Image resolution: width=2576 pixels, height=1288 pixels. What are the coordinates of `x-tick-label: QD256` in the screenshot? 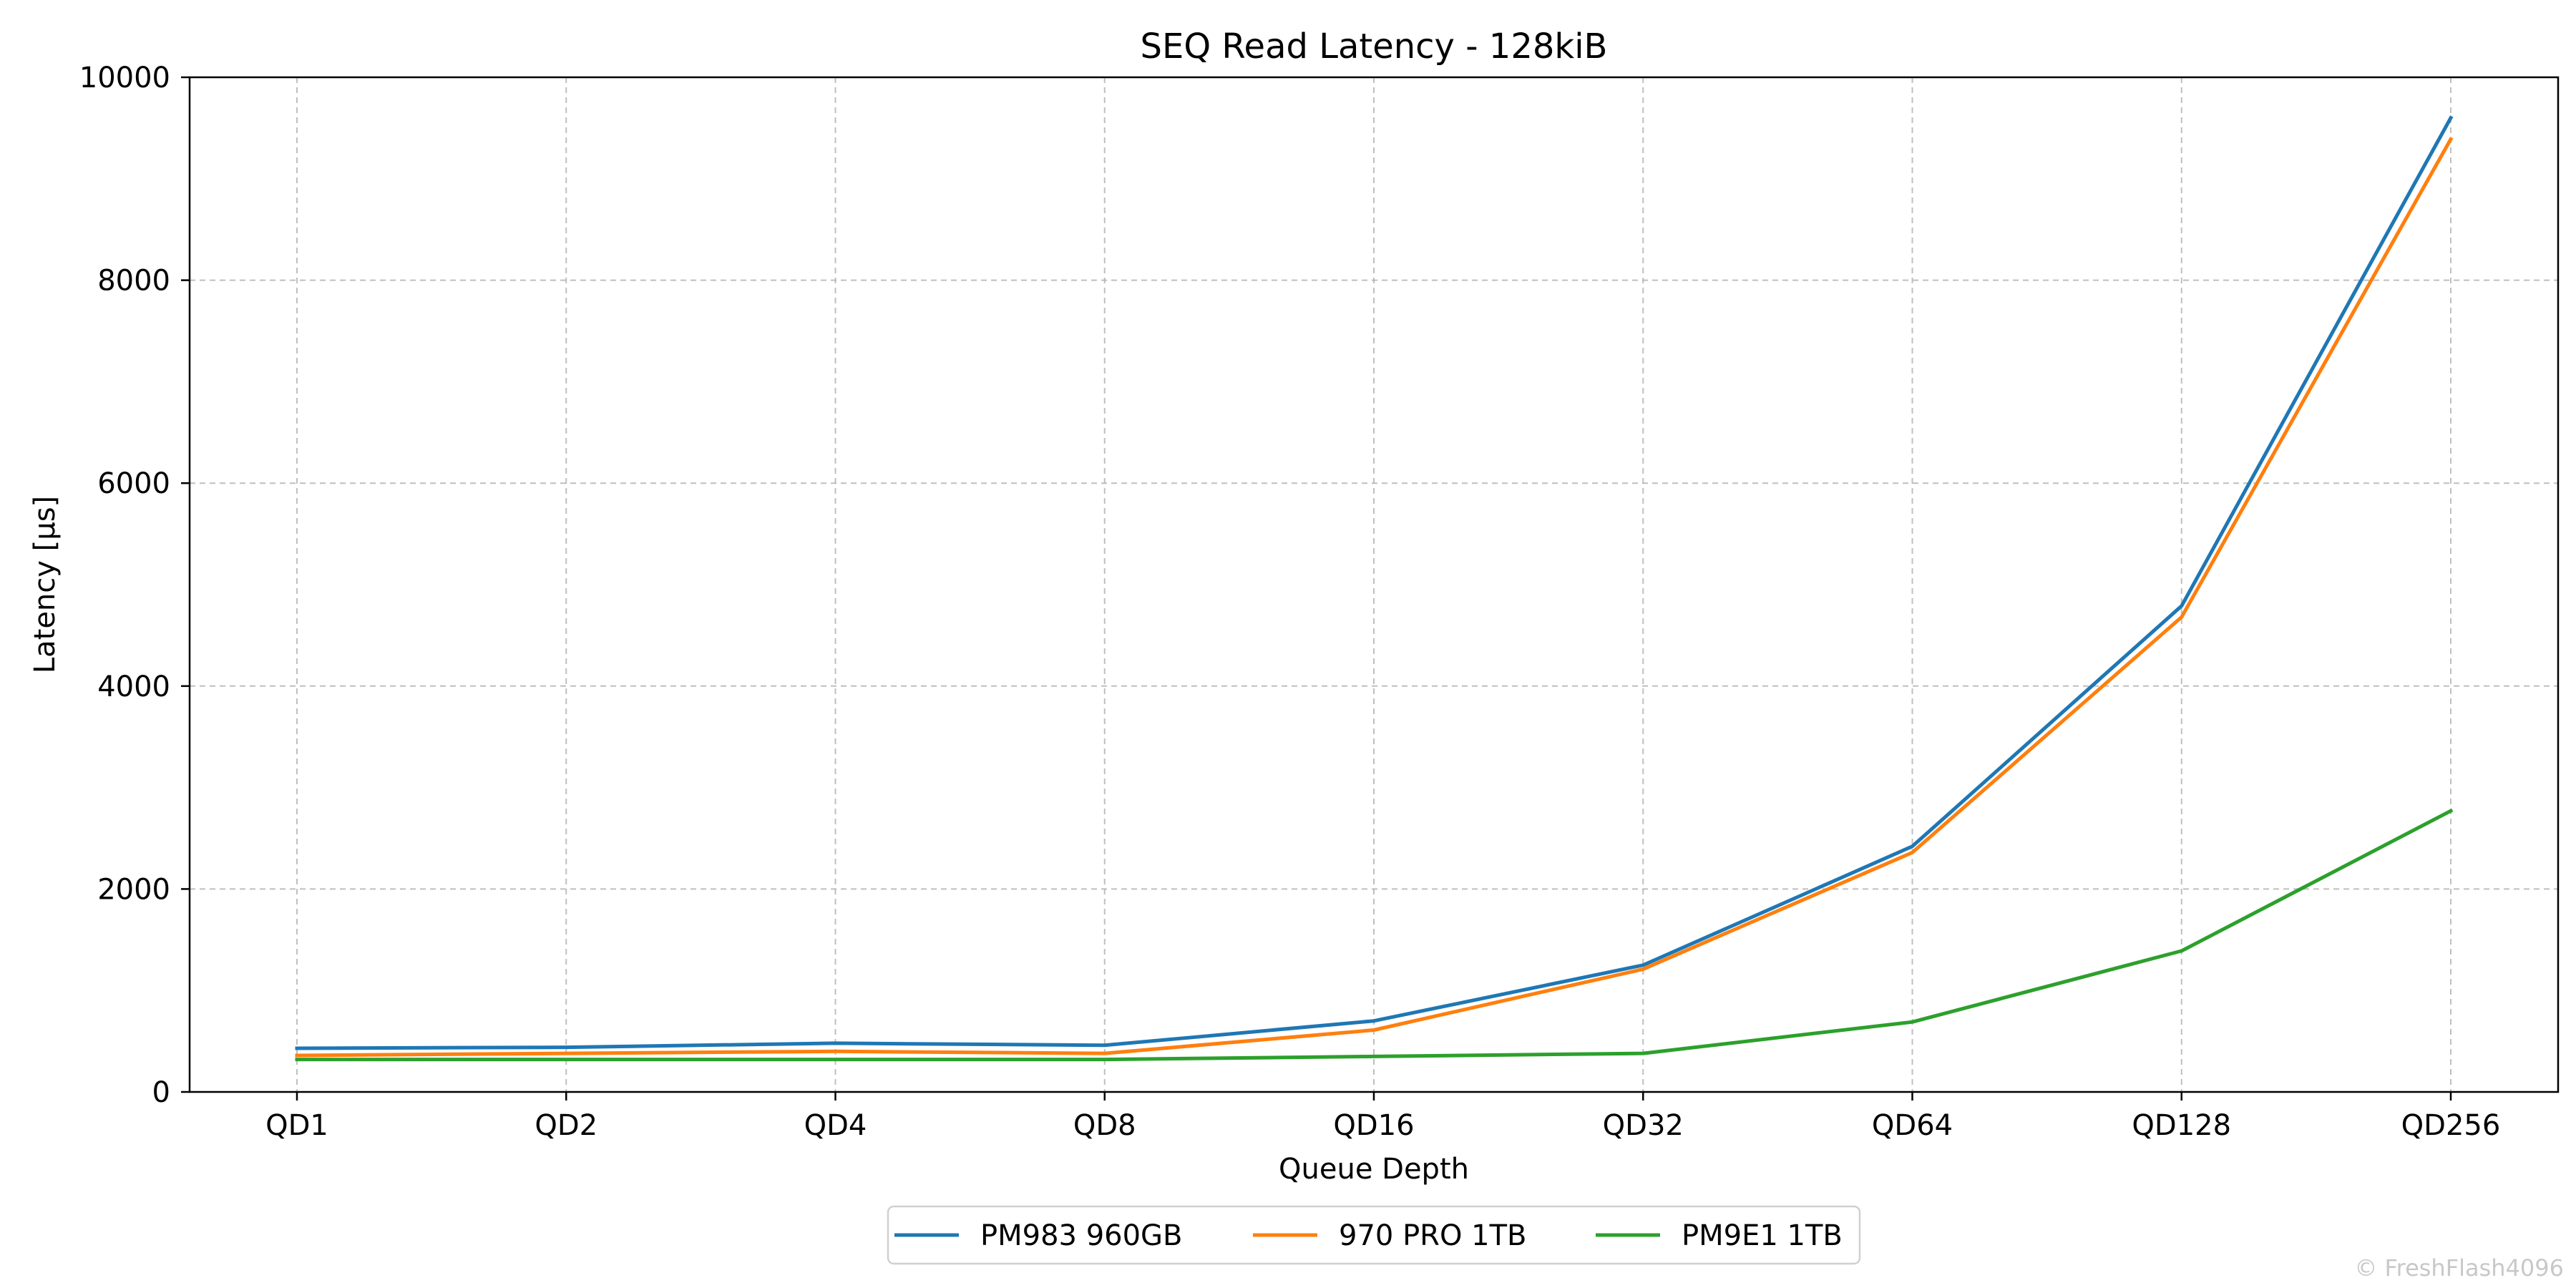 It's located at (2451, 1125).